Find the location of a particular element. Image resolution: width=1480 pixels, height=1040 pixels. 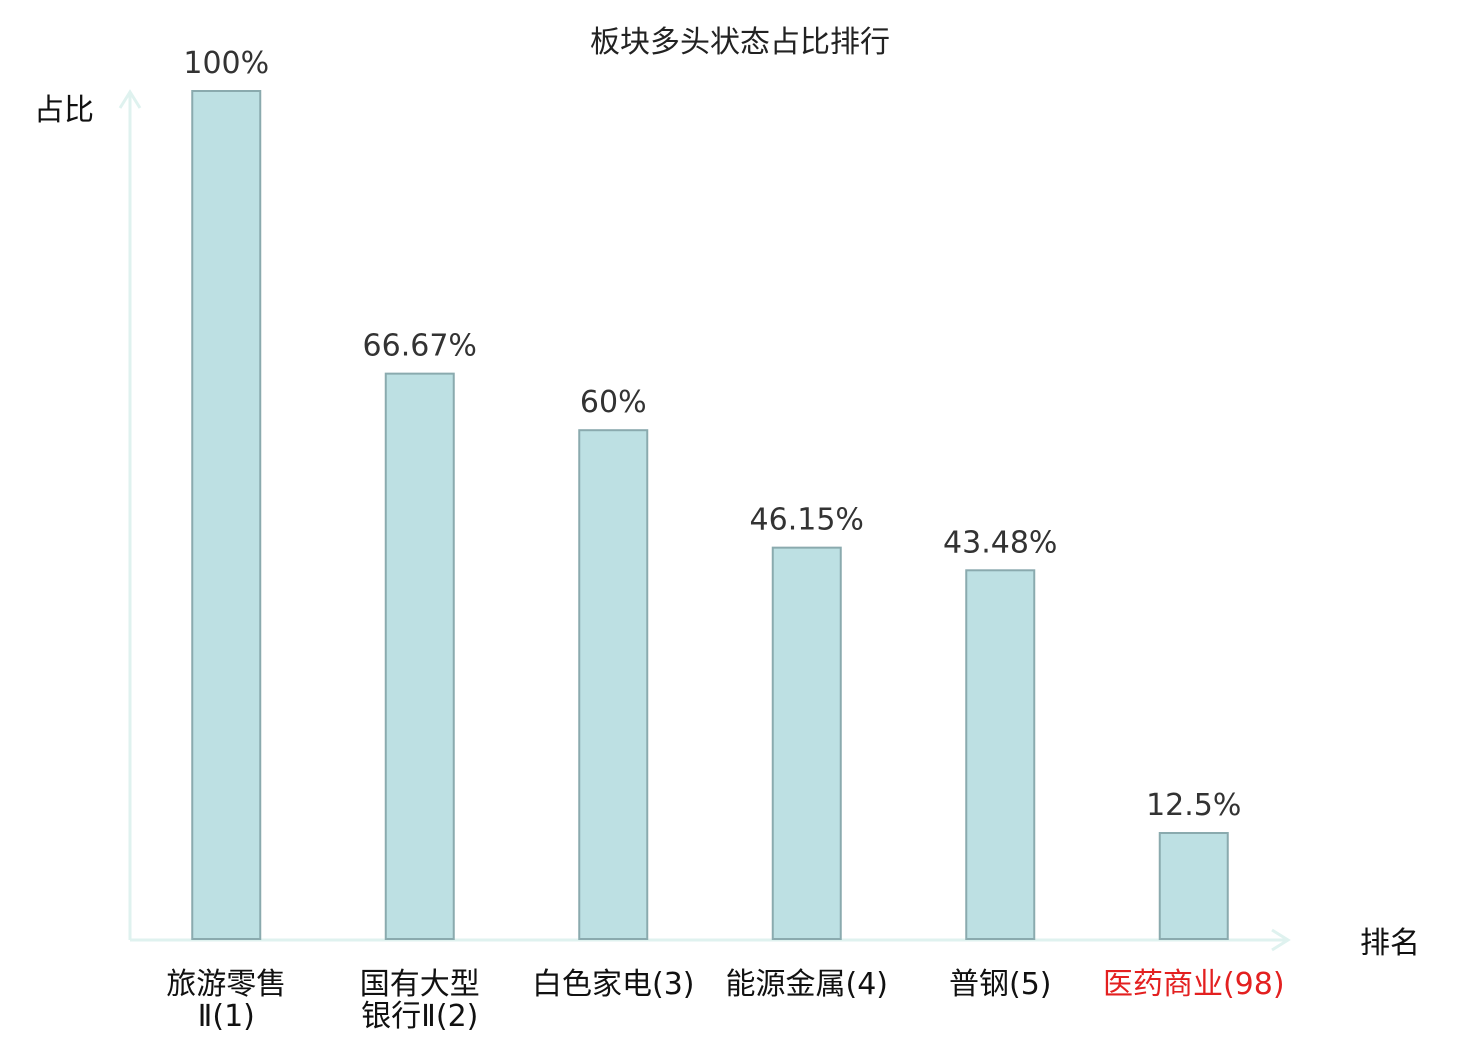

category-label-3: 白色家电(3) is located at coordinates (613, 984).